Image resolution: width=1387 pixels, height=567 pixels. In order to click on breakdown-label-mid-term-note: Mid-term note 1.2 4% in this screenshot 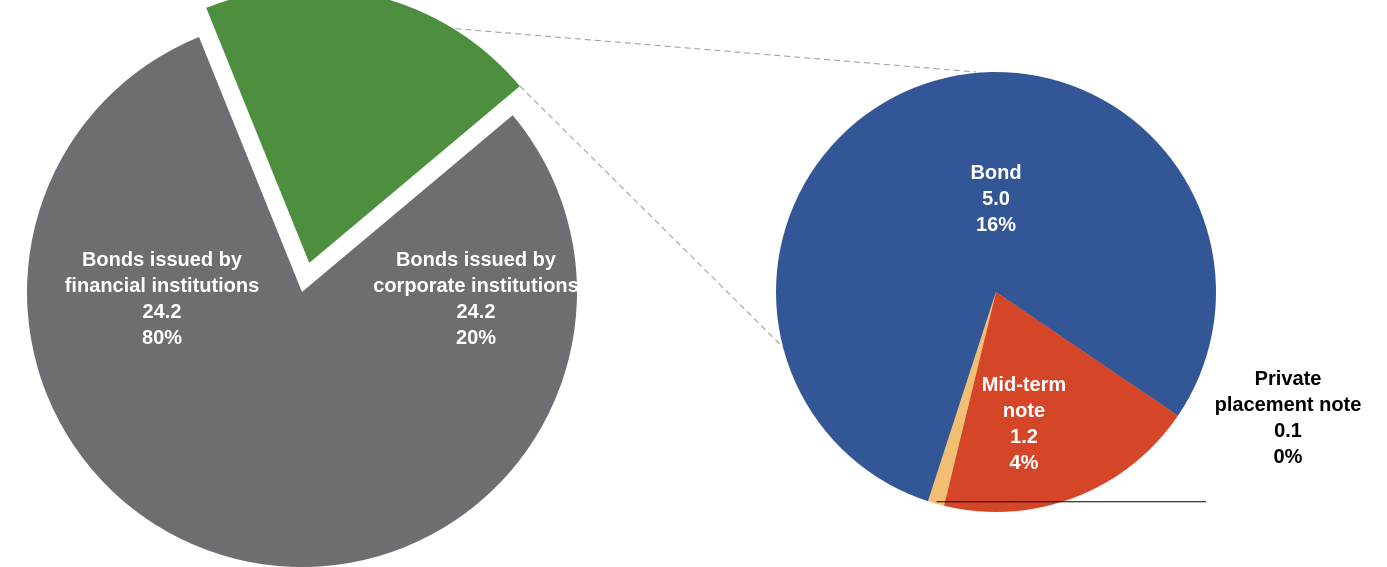, I will do `click(1024, 424)`.